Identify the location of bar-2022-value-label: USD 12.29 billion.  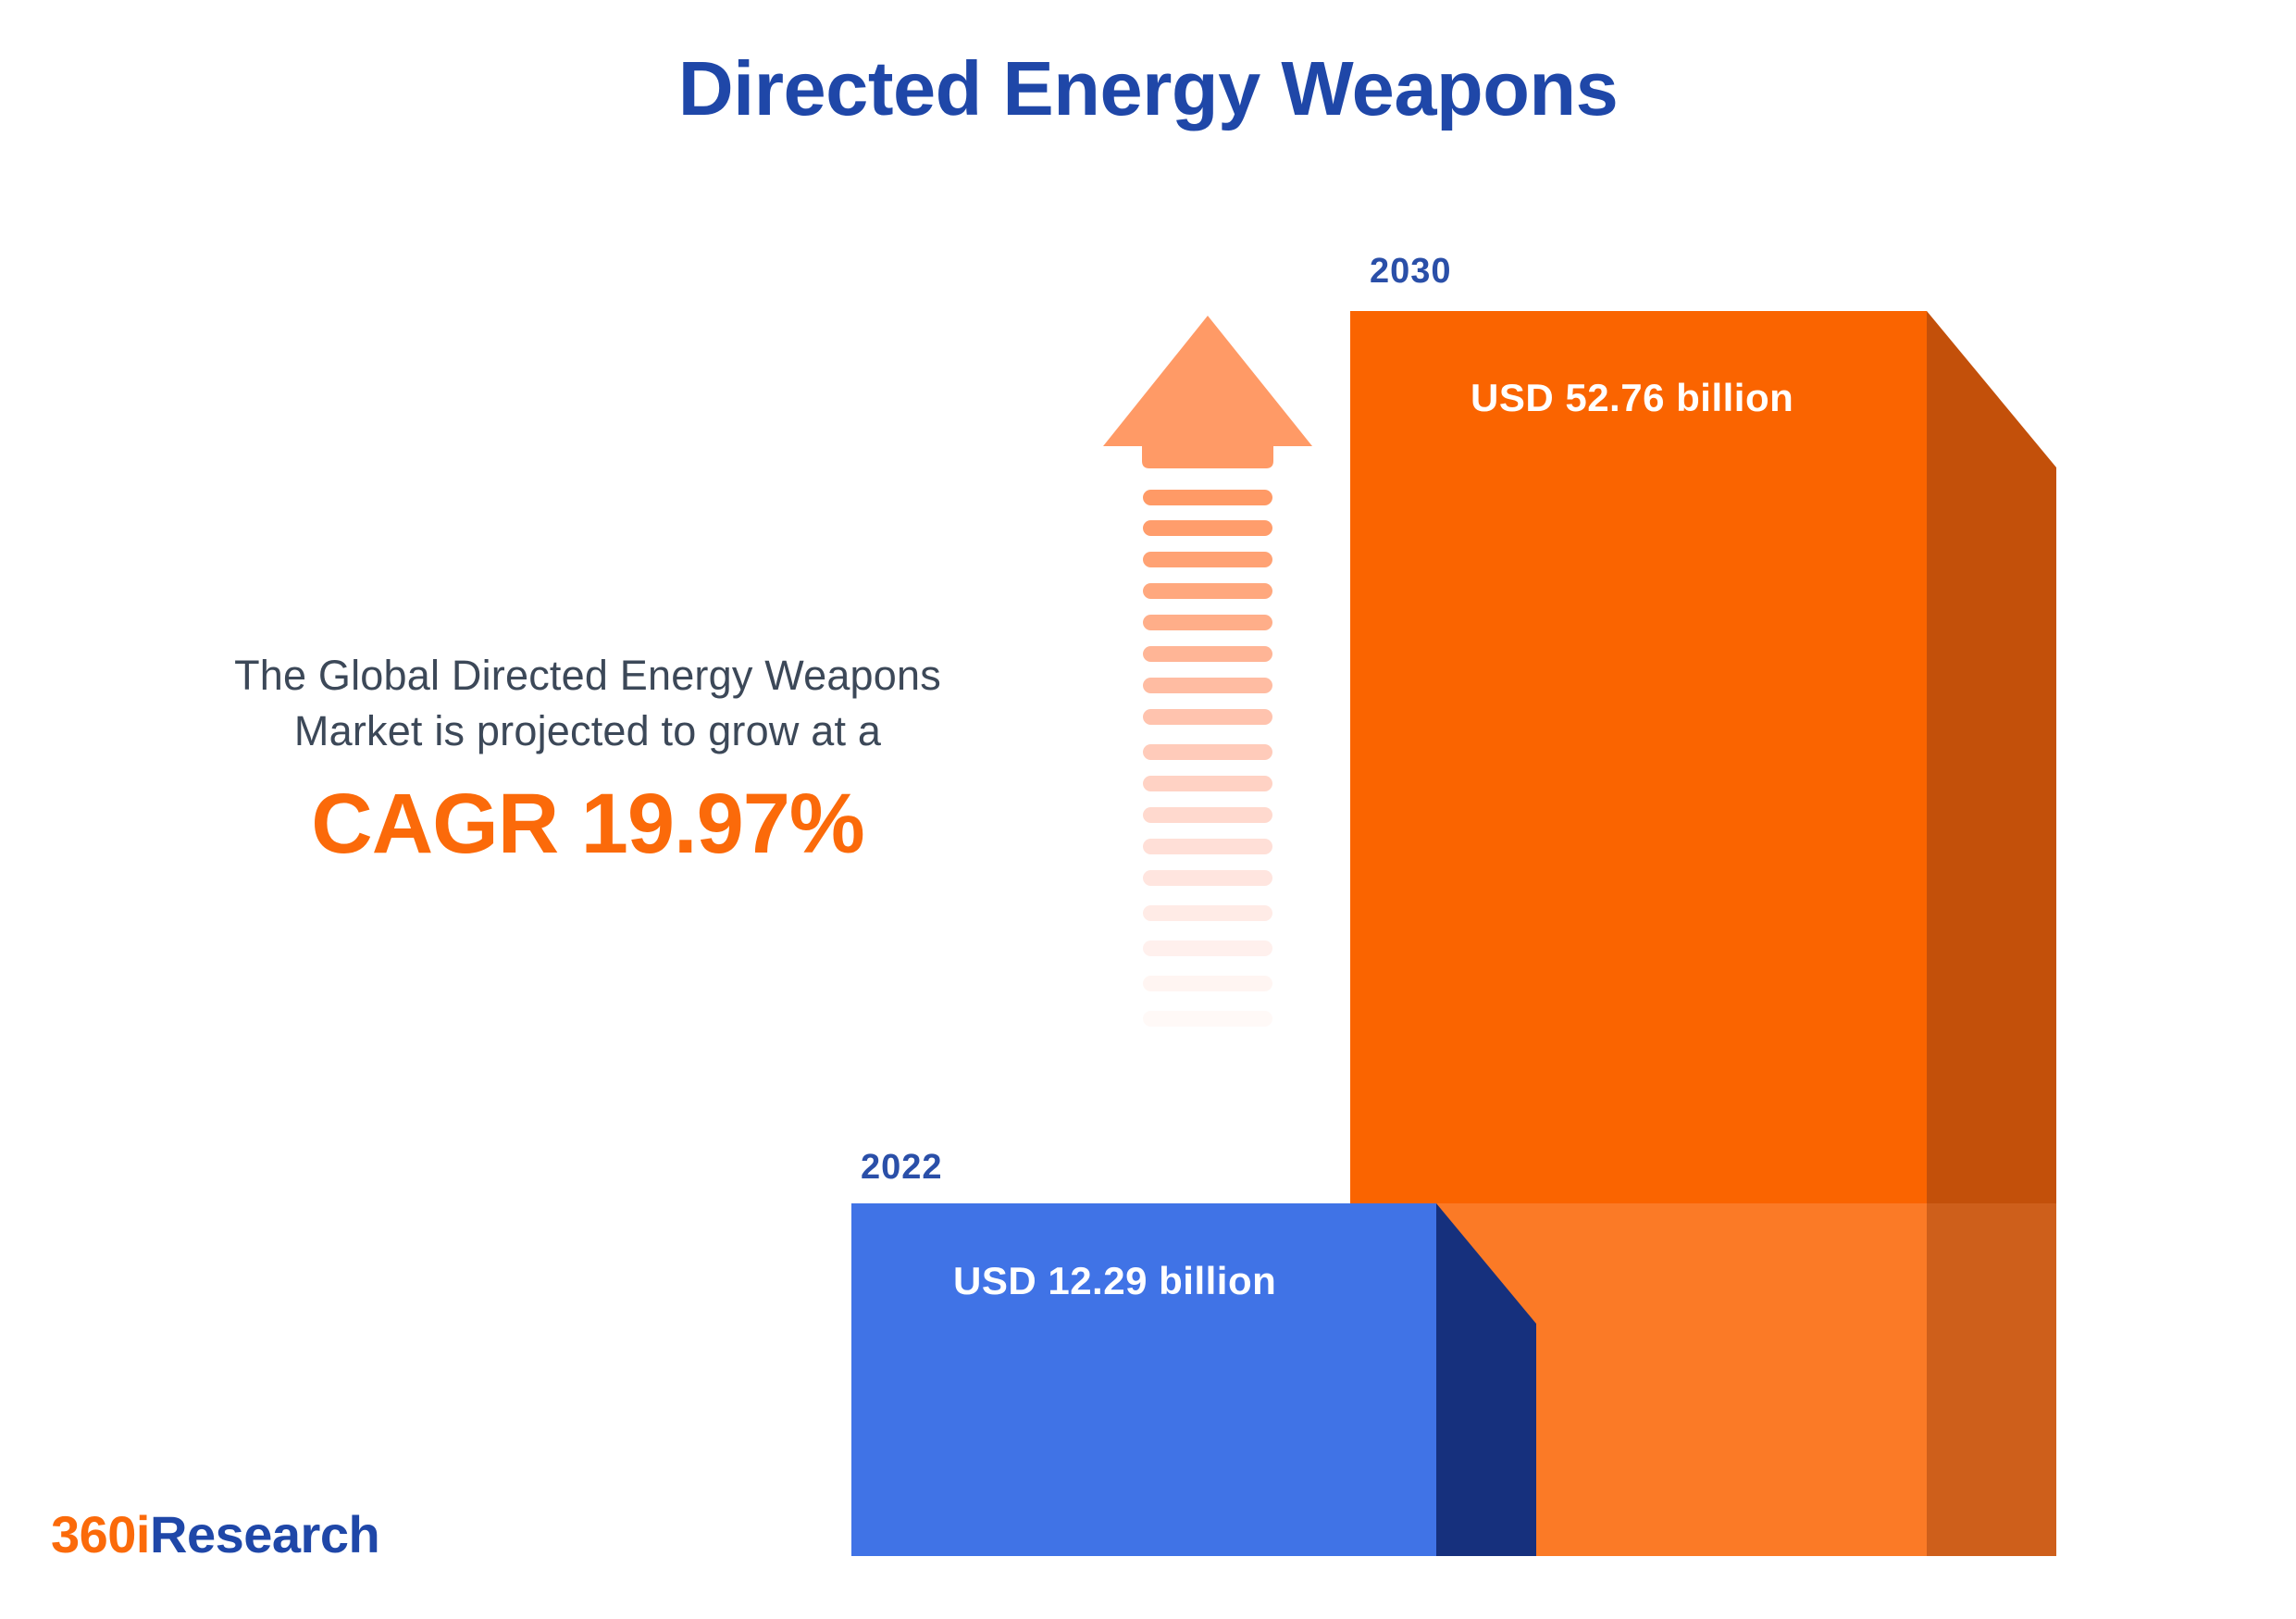
(1115, 1281).